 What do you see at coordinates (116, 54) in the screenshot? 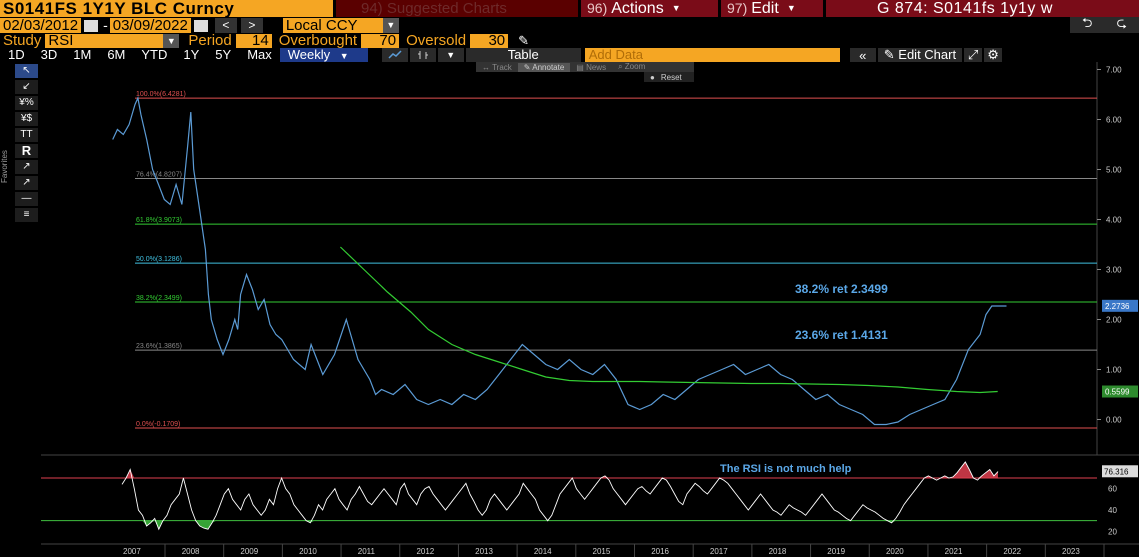
I see `timeframe-6m: 6M` at bounding box center [116, 54].